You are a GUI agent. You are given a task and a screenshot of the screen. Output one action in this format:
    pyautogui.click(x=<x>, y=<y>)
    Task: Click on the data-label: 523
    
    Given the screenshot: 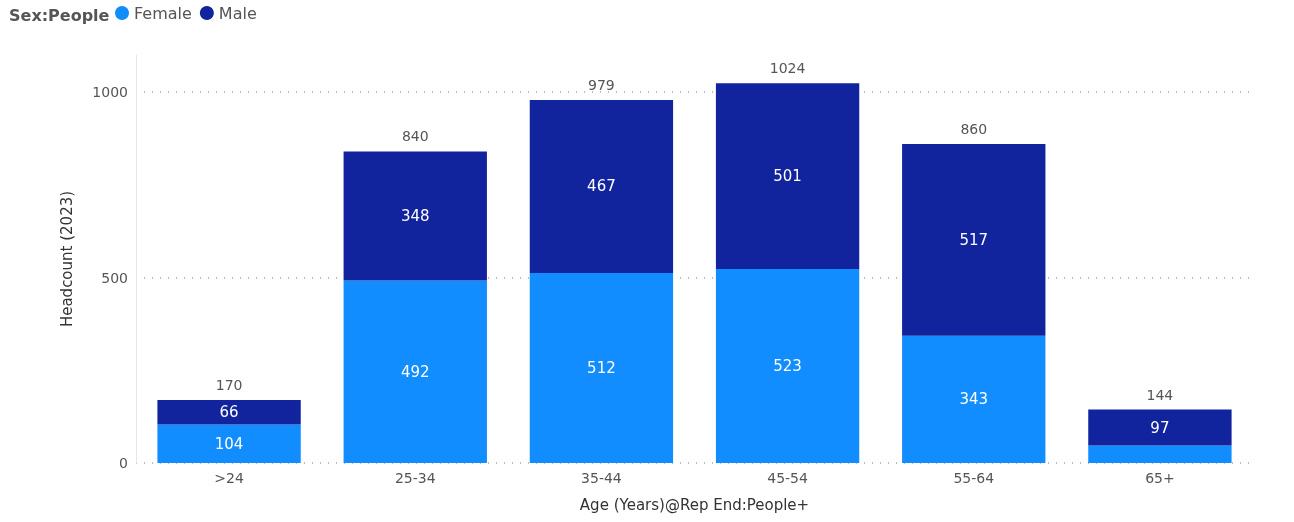 What is the action you would take?
    pyautogui.click(x=787, y=366)
    